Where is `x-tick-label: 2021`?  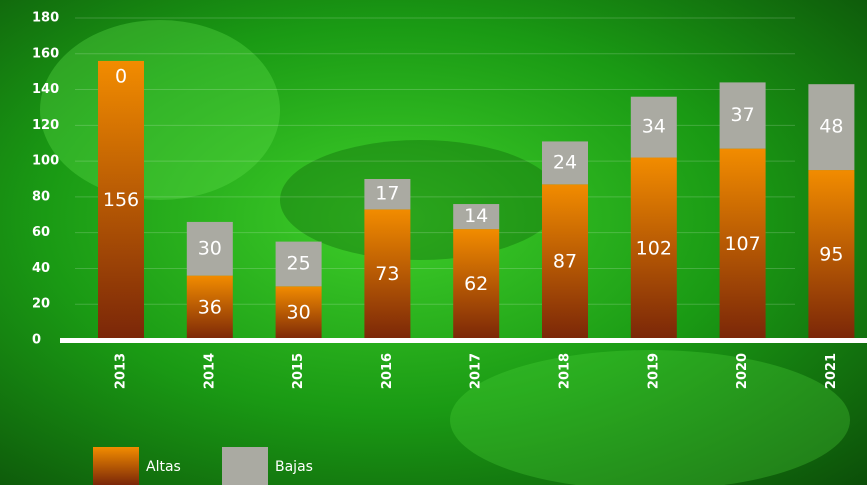 x-tick-label: 2021 is located at coordinates (831, 371).